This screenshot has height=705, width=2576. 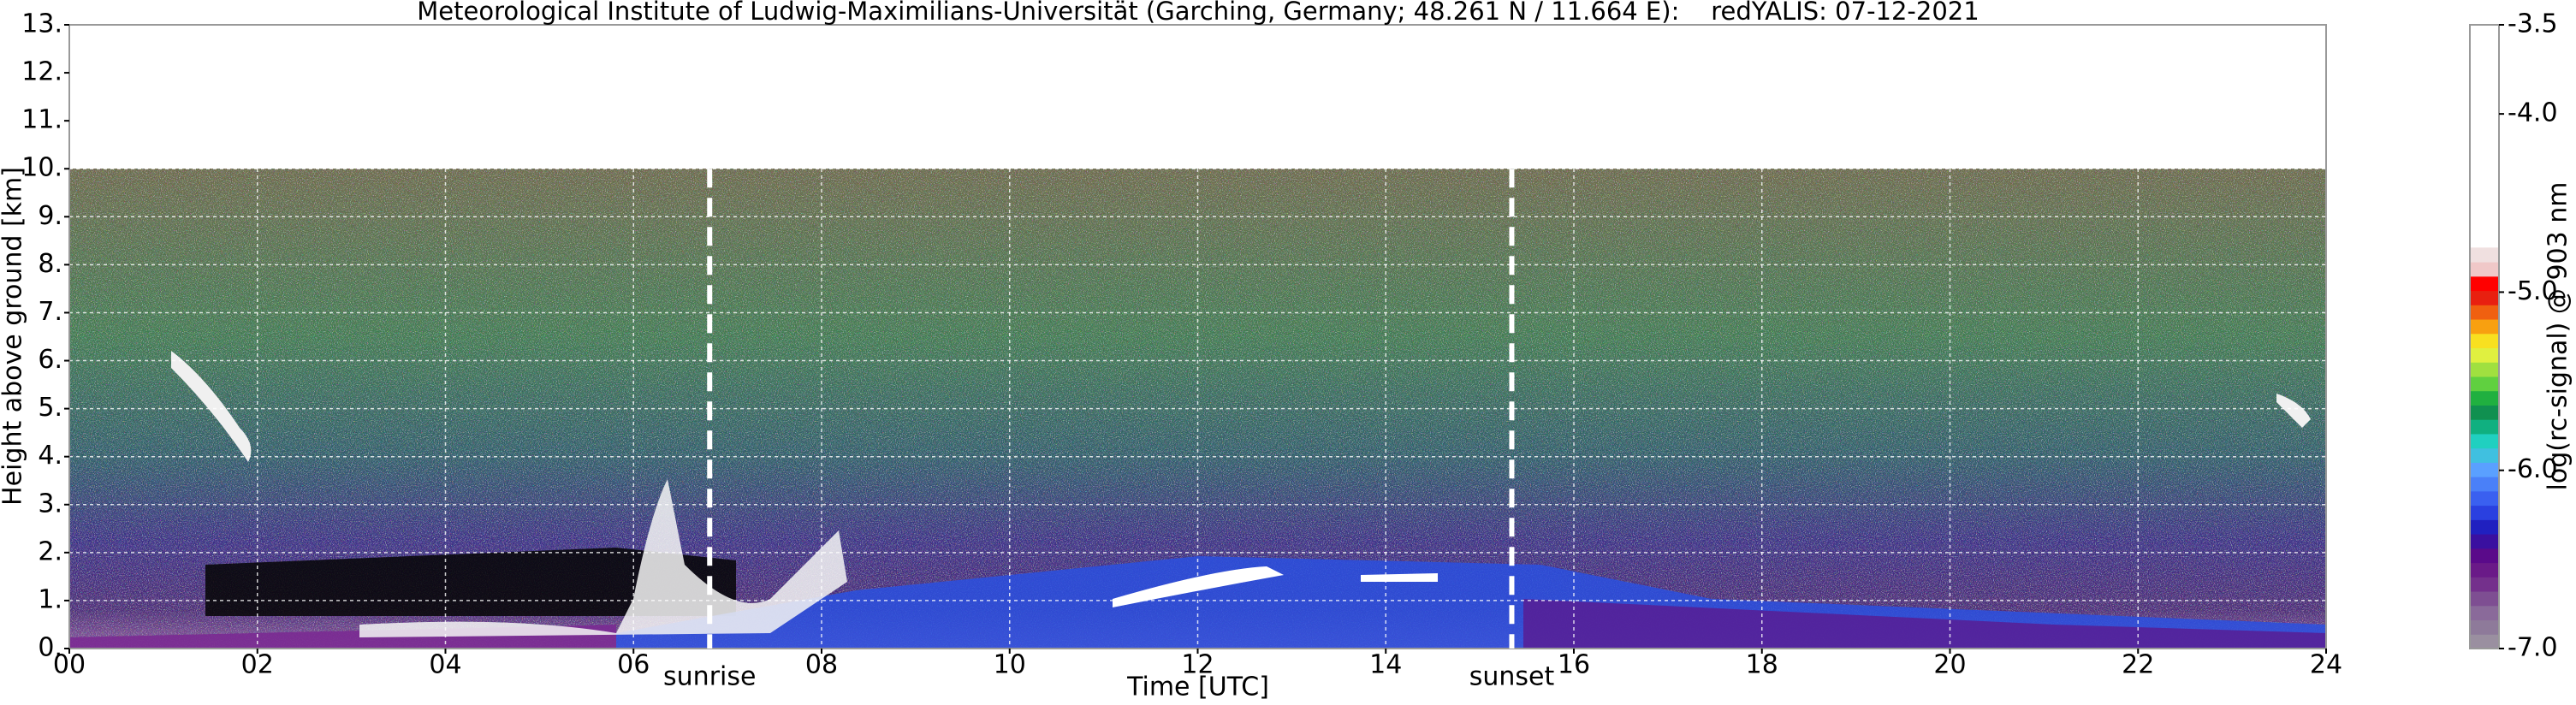 I want to click on x-tick-label: 08, so click(x=821, y=665).